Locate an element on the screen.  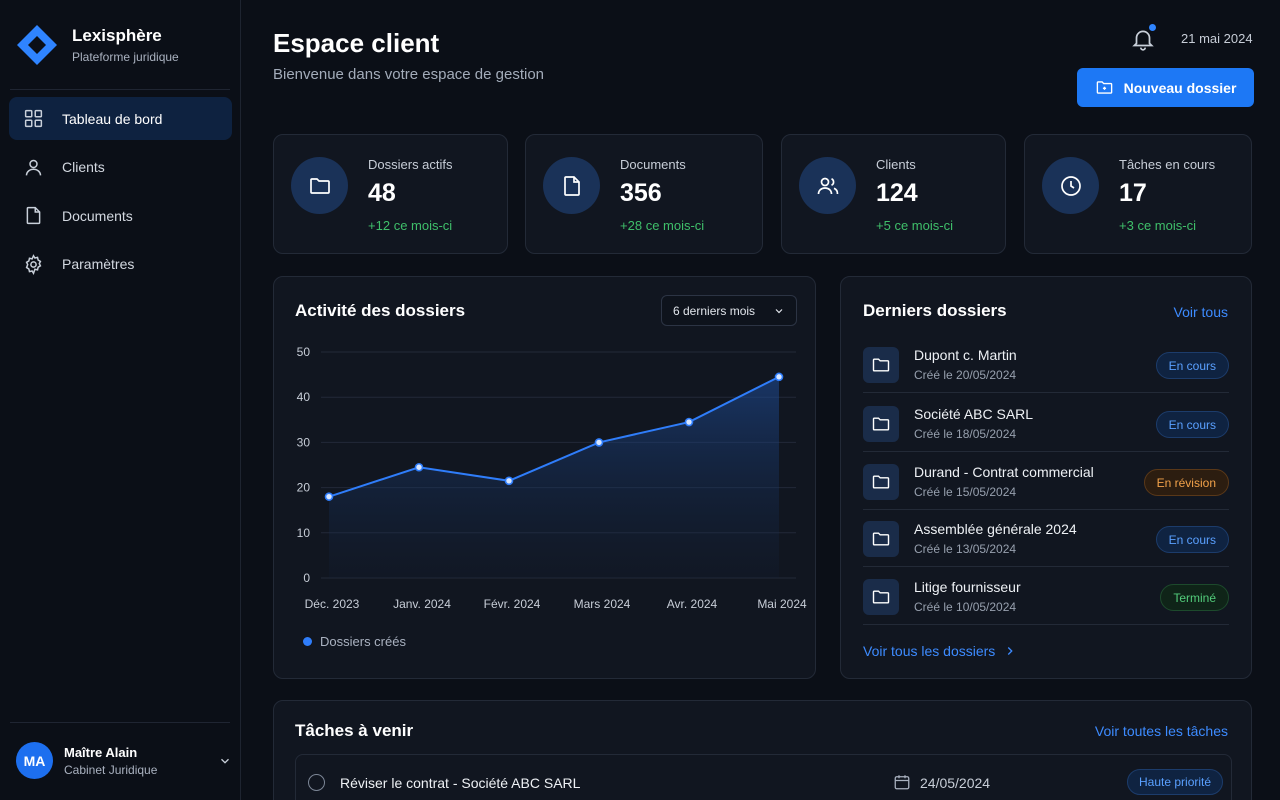
users-icon is located at coordinates (827, 185).